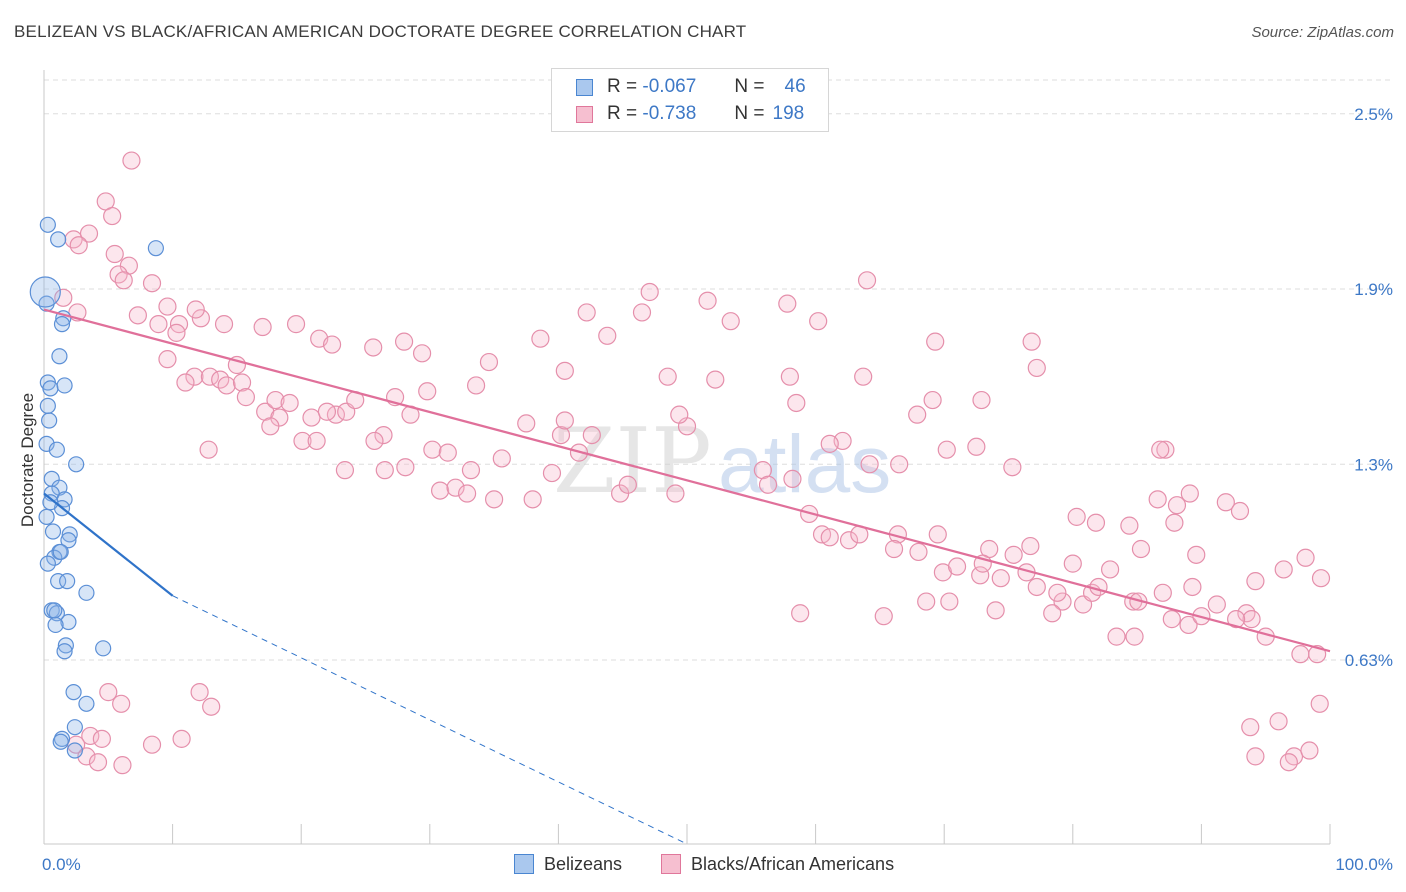 This screenshot has width=1406, height=892. I want to click on source-attribution: Source: ZipAtlas.com, so click(1322, 32).